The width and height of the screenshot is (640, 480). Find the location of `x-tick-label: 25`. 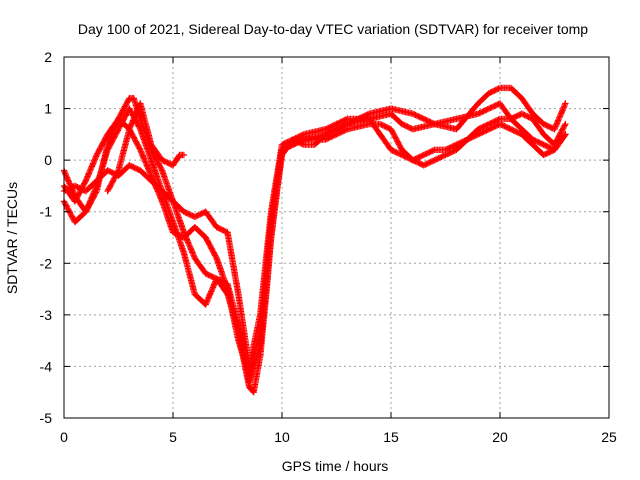

x-tick-label: 25 is located at coordinates (609, 437).